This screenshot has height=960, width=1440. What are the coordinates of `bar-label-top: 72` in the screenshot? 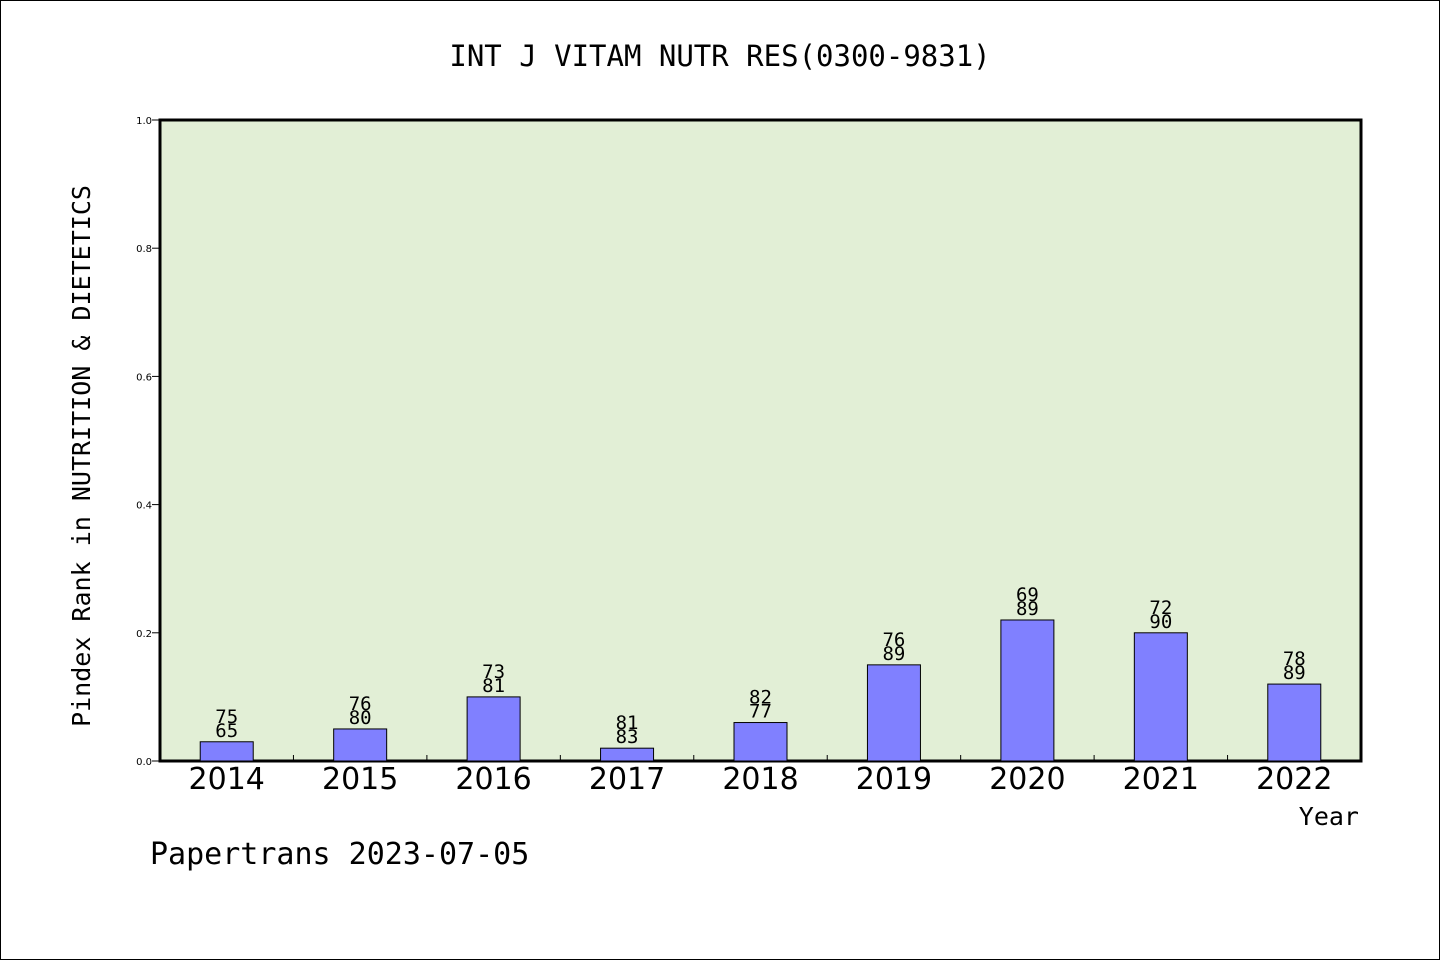 It's located at (1160, 608).